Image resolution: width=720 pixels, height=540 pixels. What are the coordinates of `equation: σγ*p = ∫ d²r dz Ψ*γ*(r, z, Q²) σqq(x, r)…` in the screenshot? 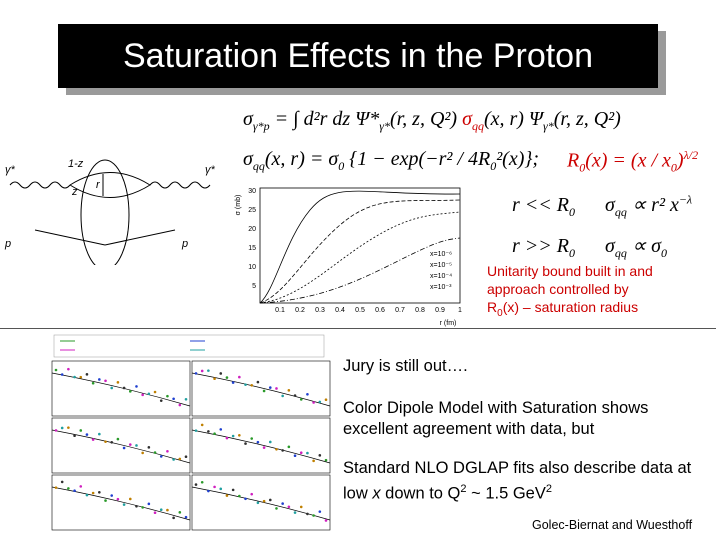 It's located at (432, 121).